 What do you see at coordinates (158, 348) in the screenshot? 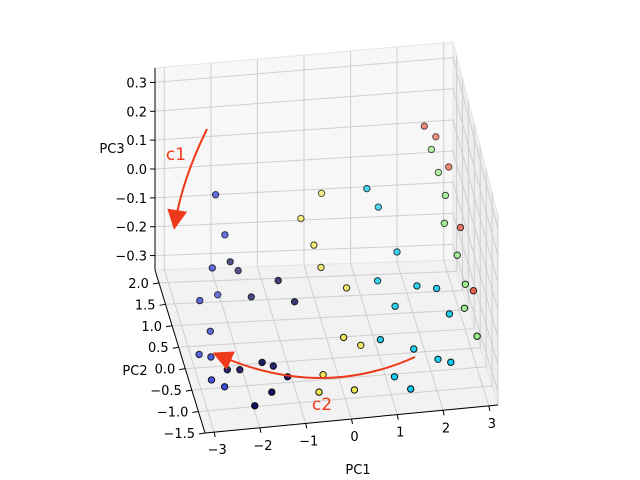
I see `y-tick-label: 0.5` at bounding box center [158, 348].